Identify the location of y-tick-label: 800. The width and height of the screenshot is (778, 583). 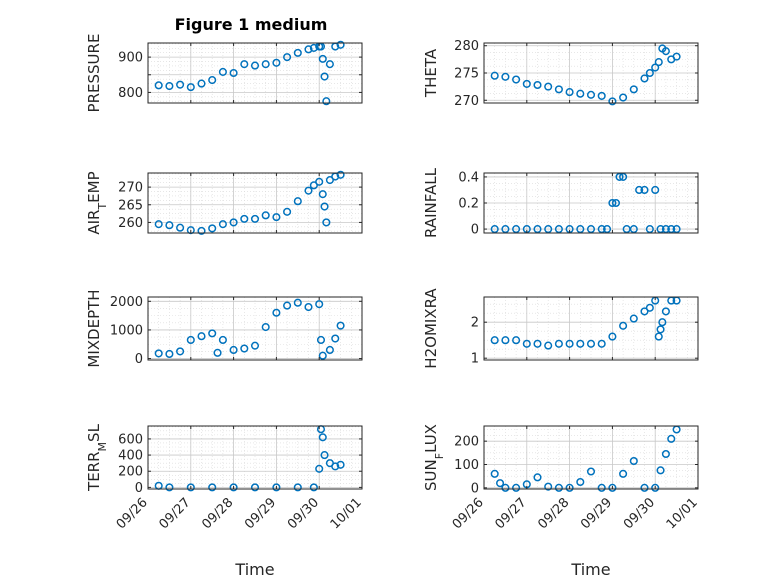
(130, 93).